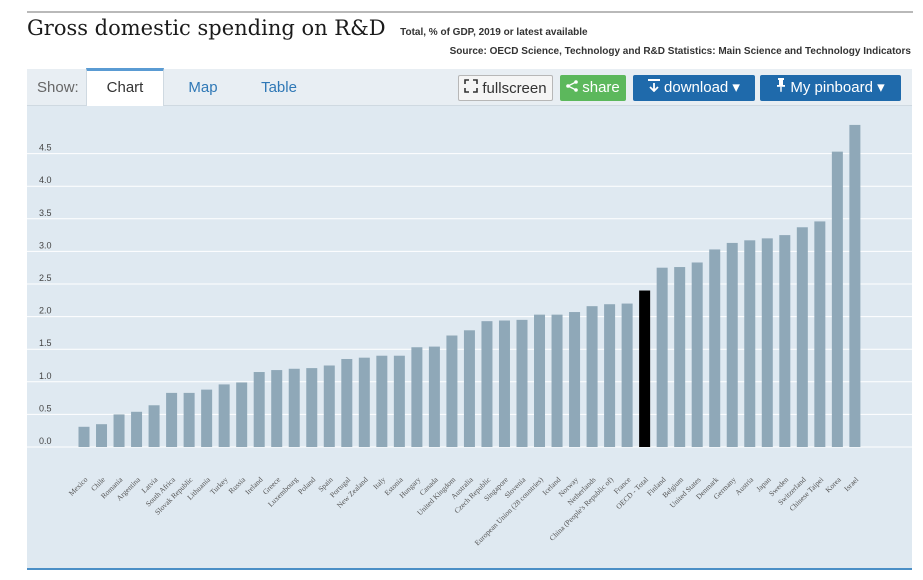  What do you see at coordinates (78, 486) in the screenshot?
I see `x-category-label: Mexico` at bounding box center [78, 486].